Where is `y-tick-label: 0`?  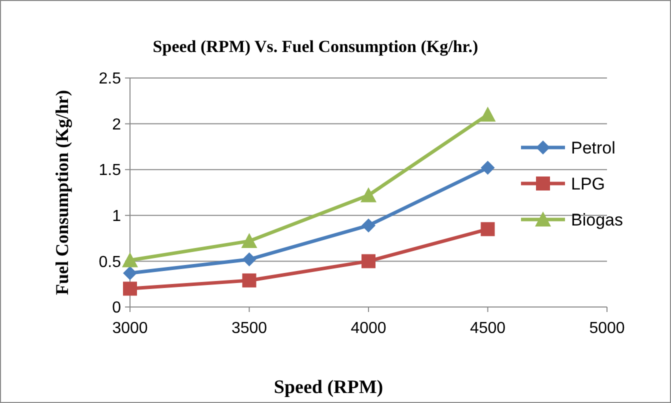 y-tick-label: 0 is located at coordinates (117, 308).